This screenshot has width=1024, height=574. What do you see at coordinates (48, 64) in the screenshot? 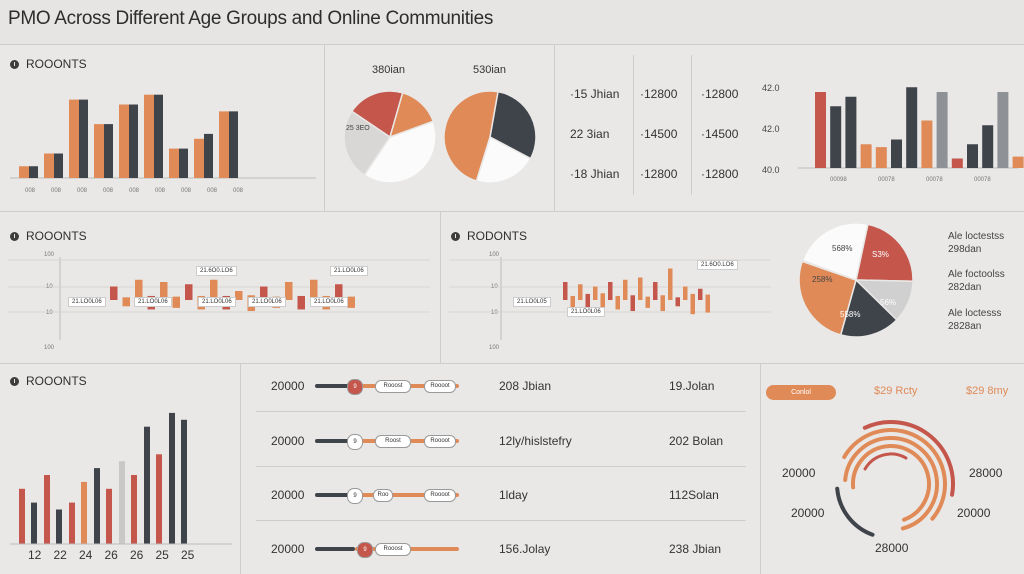
I see `panel-title: ROOONTS` at bounding box center [48, 64].